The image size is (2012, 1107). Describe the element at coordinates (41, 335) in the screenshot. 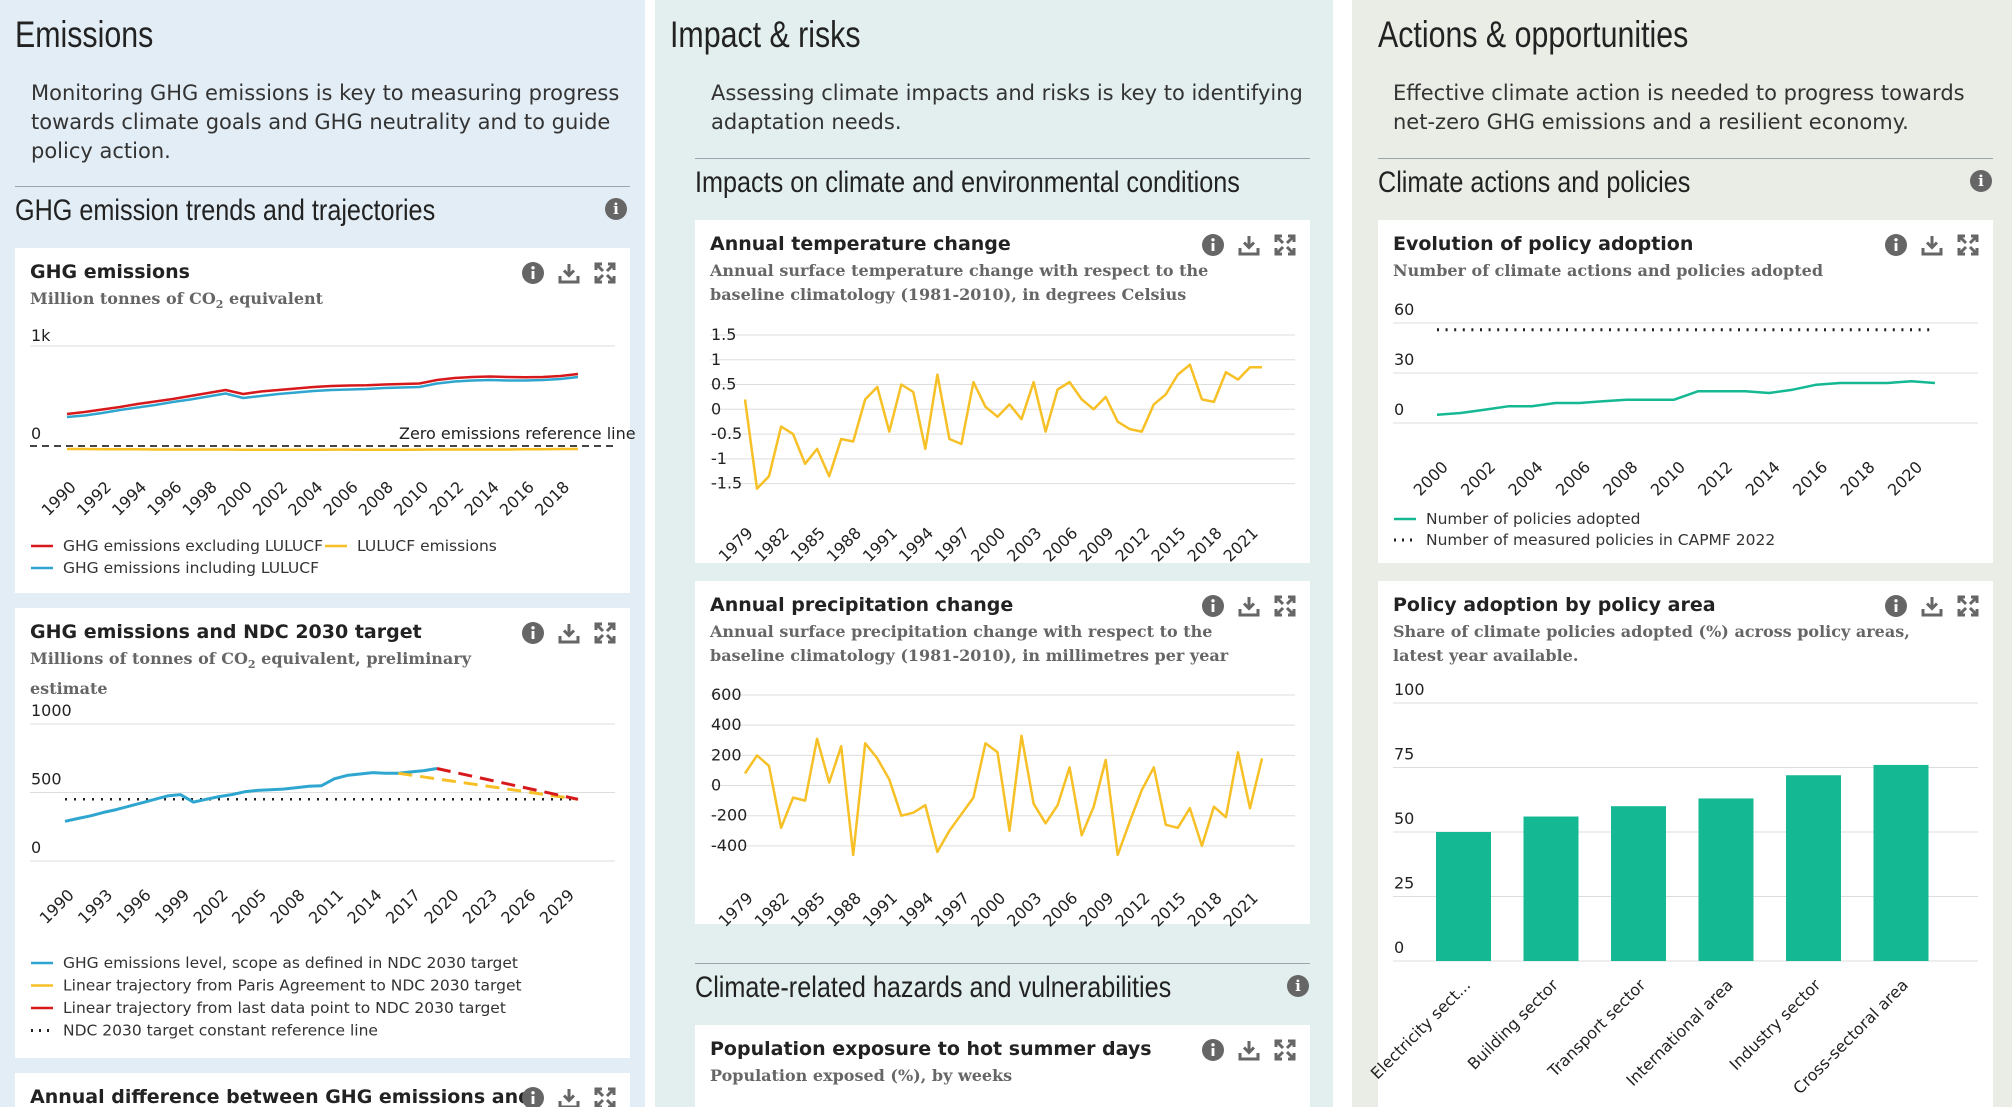

I see `y-tick-label: 1k` at that location.